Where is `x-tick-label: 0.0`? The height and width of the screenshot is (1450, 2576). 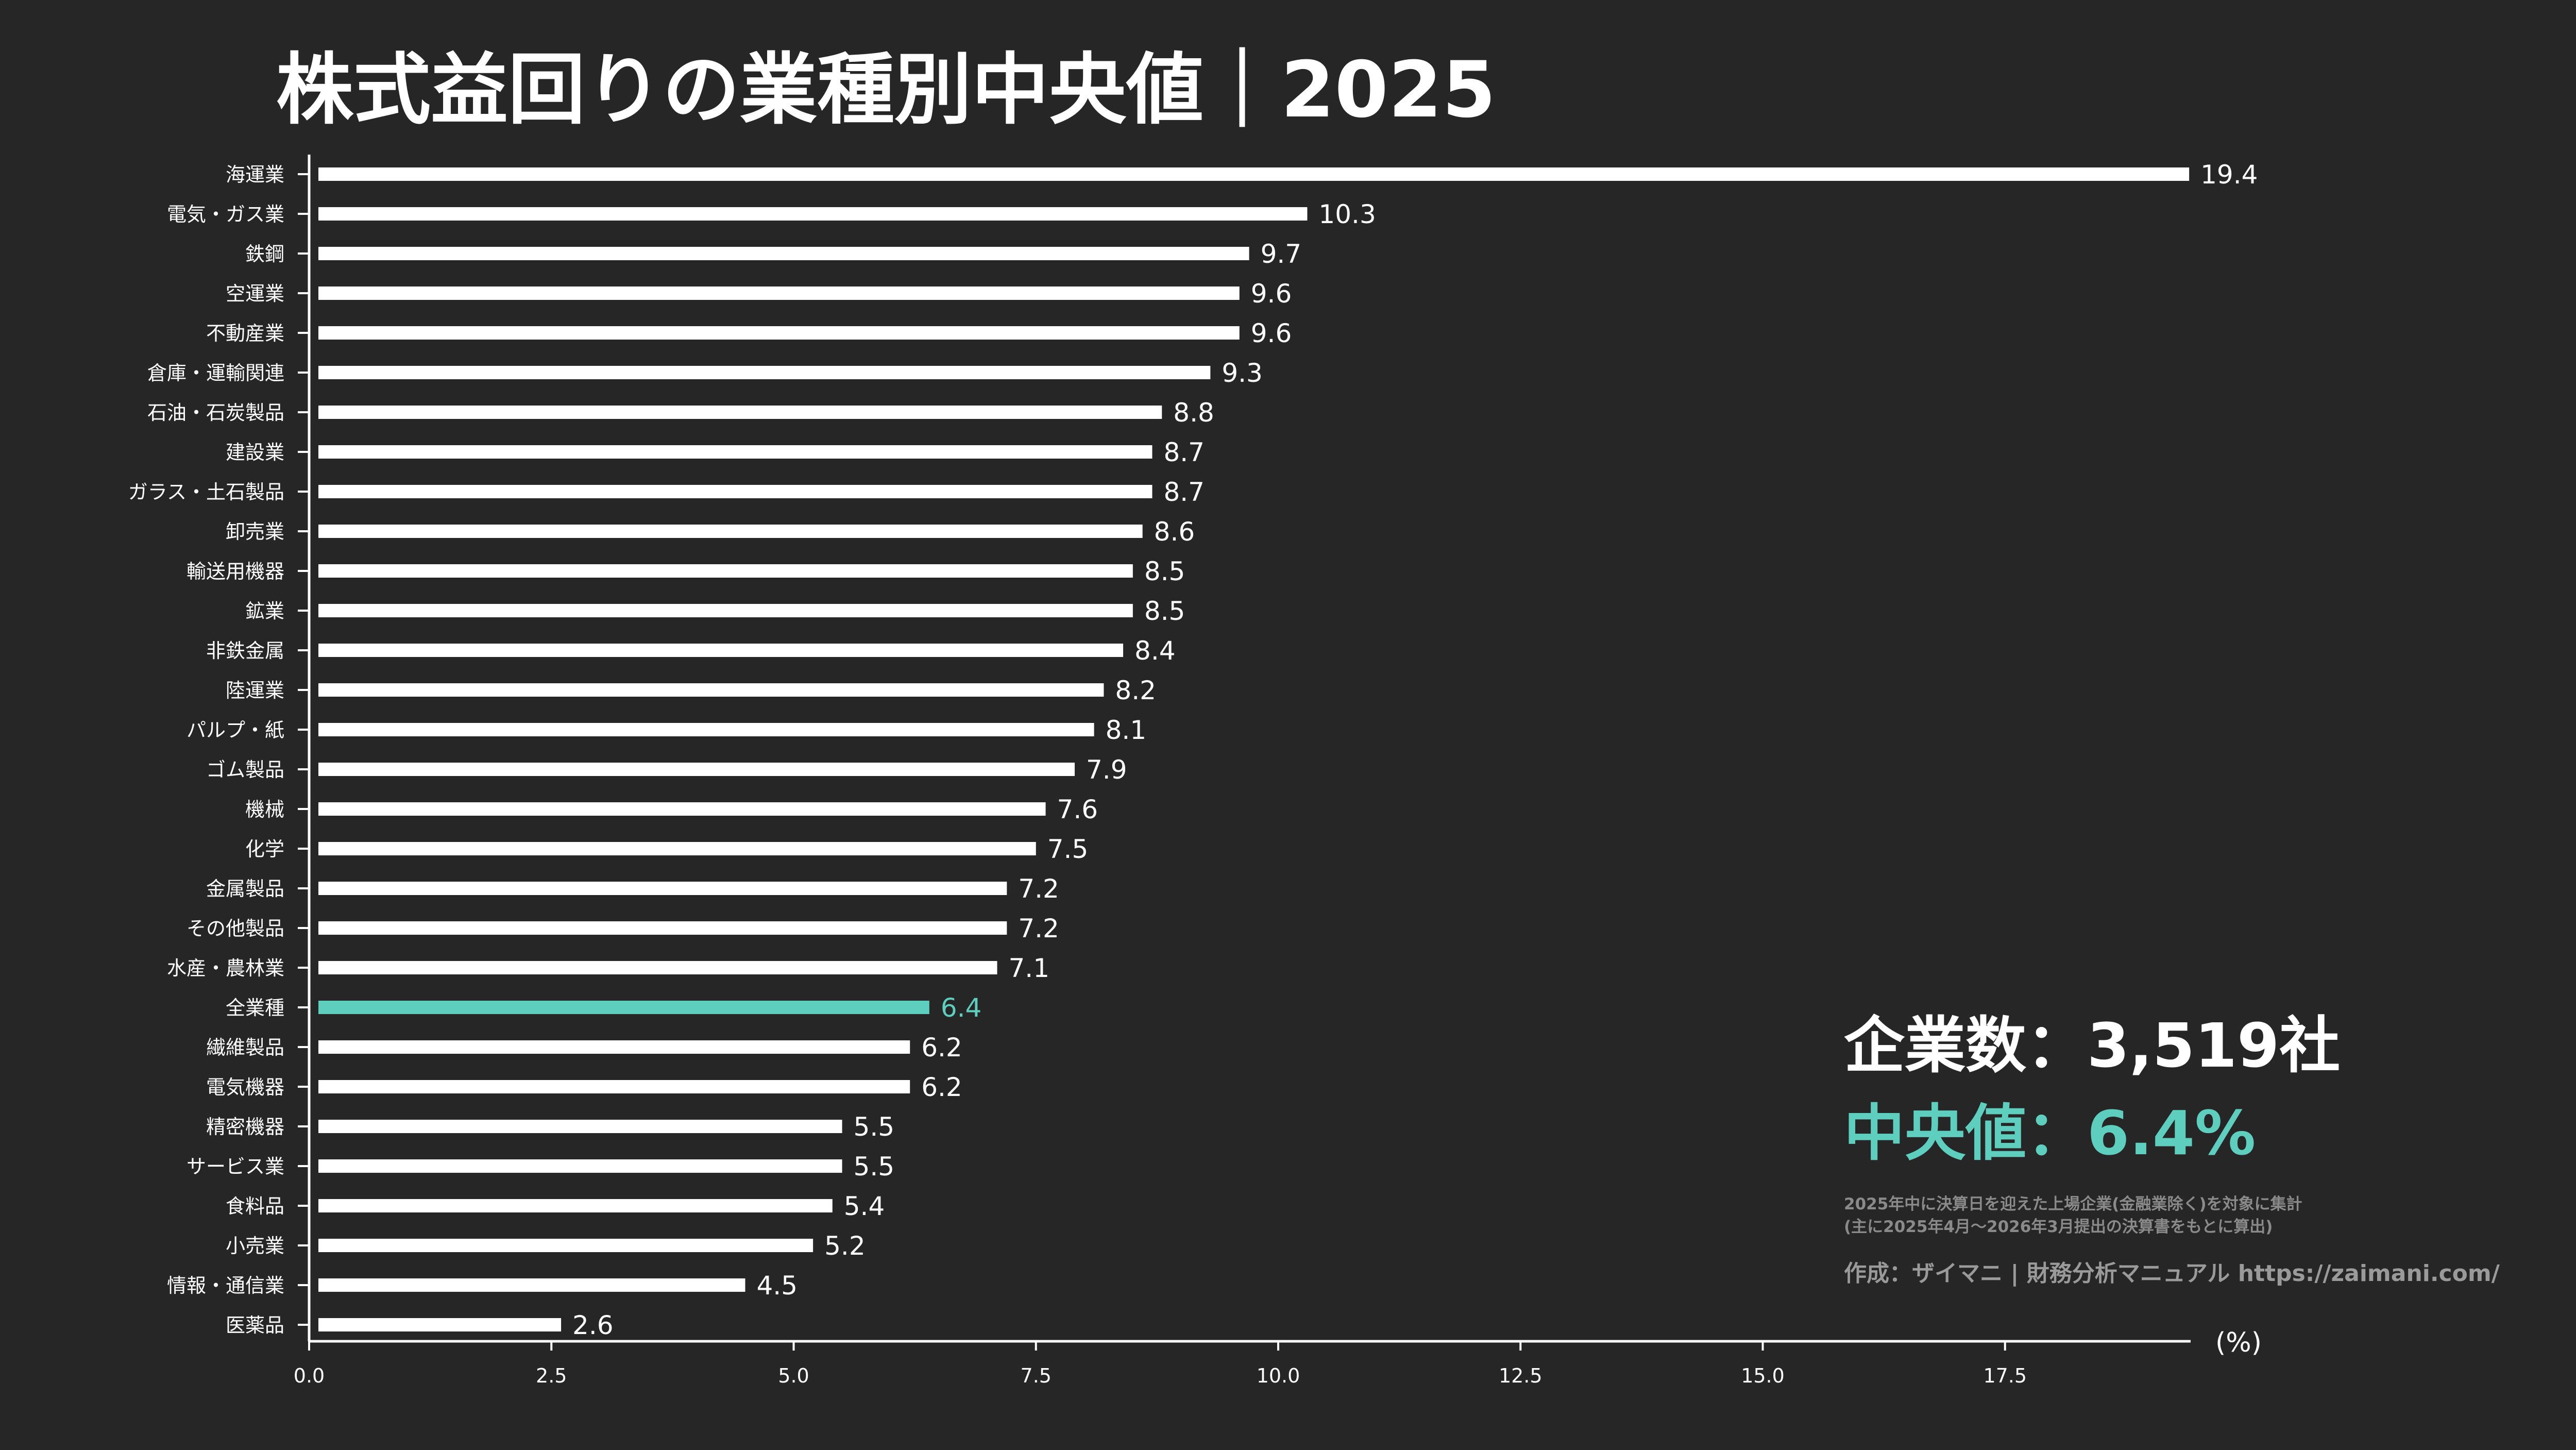 x-tick-label: 0.0 is located at coordinates (309, 1375).